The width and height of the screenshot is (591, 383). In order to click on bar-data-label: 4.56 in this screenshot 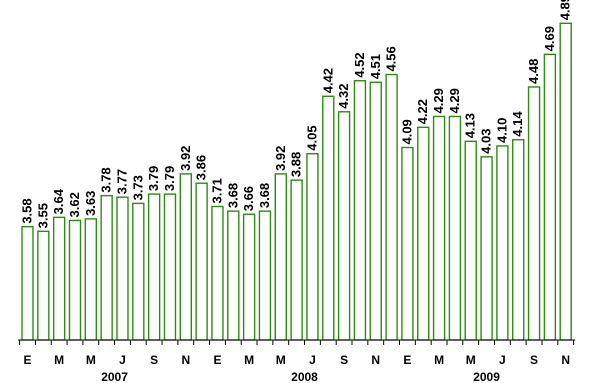, I will do `click(391, 58)`.